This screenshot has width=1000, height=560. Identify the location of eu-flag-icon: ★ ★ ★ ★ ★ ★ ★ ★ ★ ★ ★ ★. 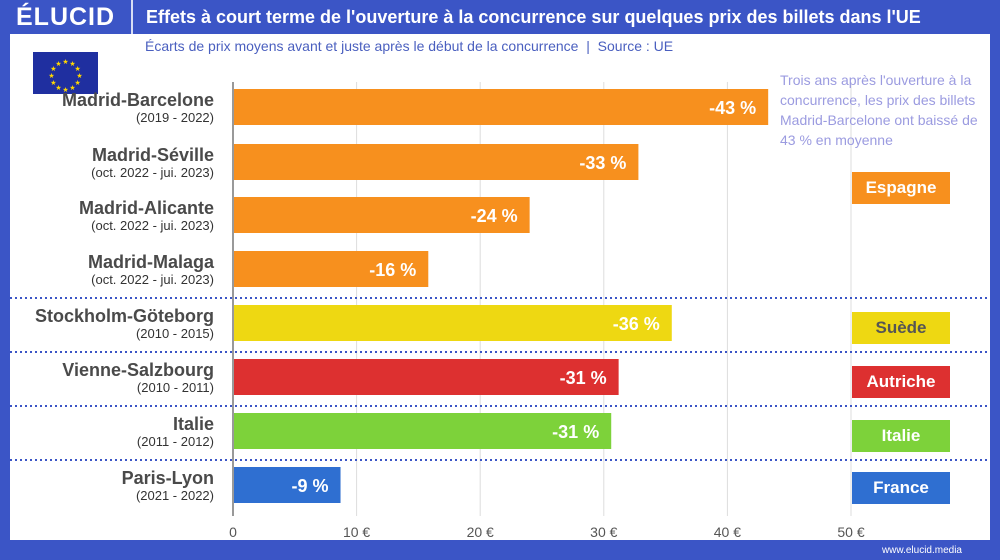
(65, 73).